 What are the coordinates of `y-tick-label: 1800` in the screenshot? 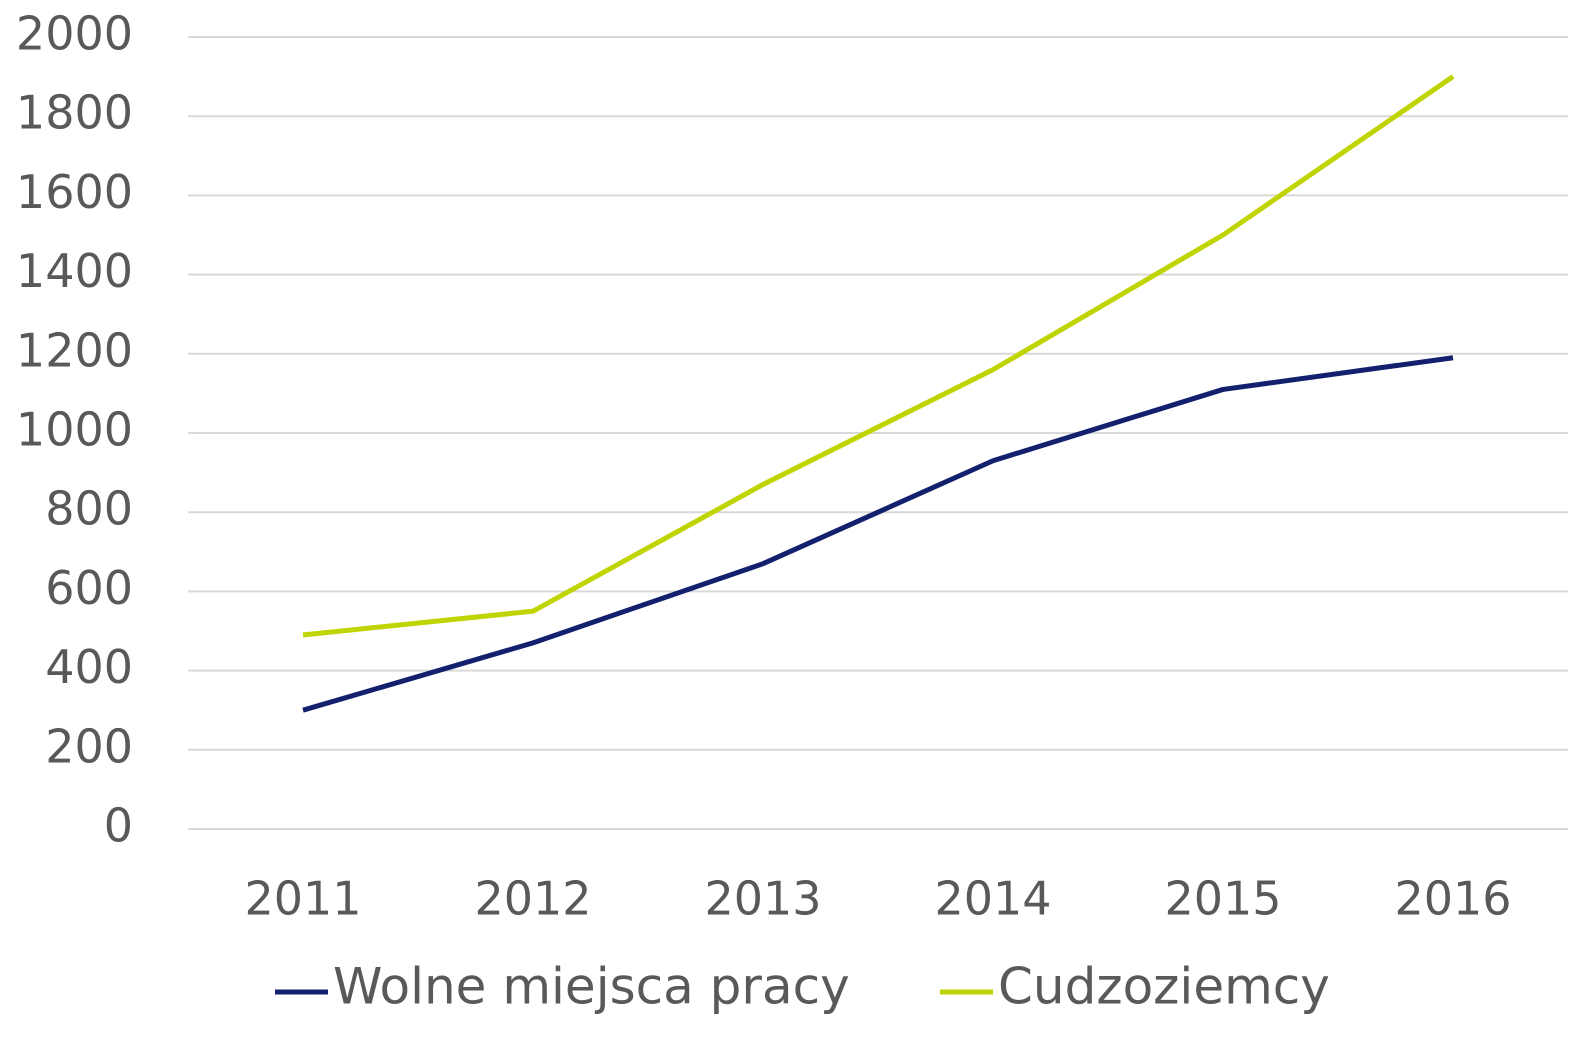 It's located at (74, 113).